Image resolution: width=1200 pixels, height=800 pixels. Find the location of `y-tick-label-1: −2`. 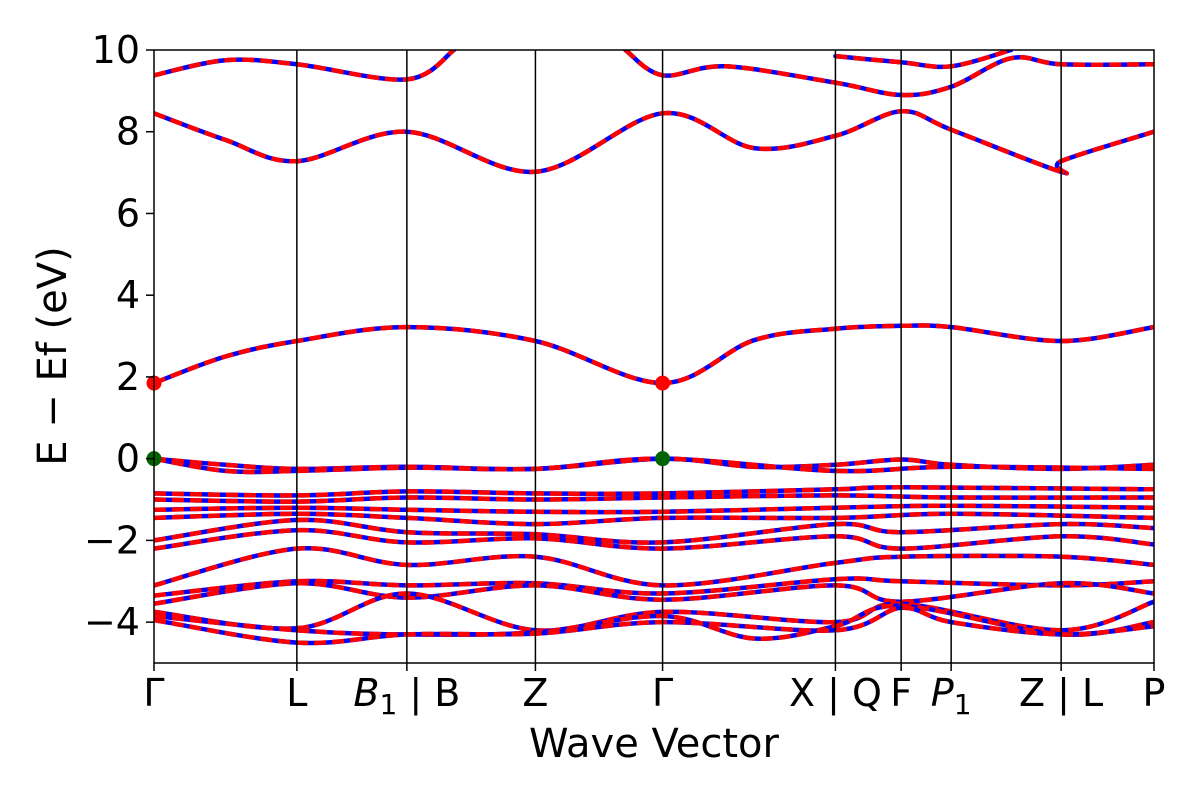

y-tick-label-1: −2 is located at coordinates (112, 540).